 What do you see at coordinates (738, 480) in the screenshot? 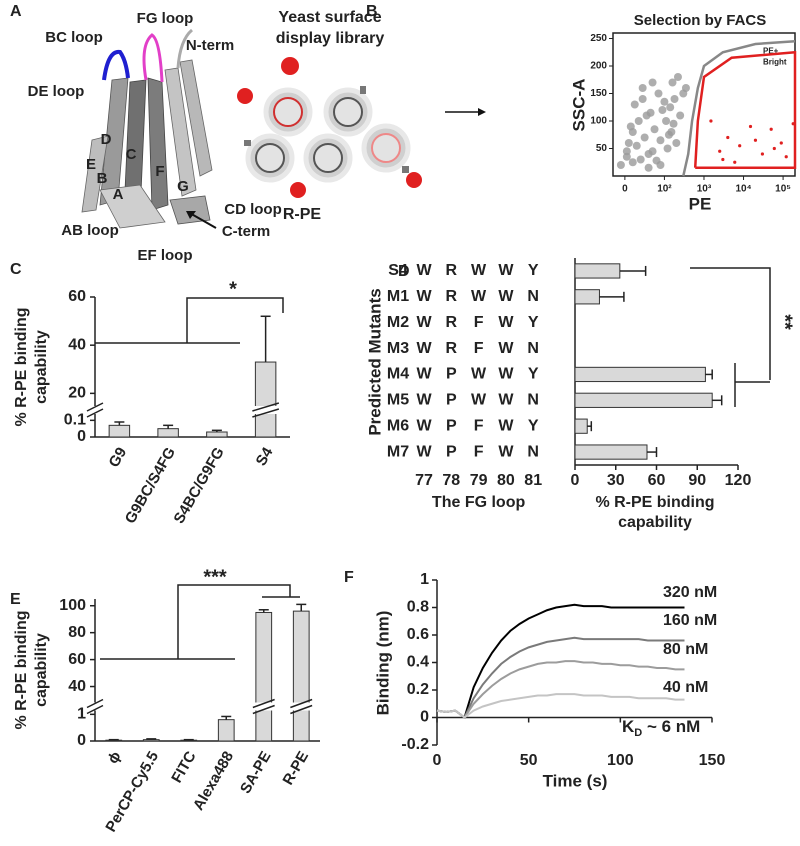
I see `x-tick-label: 120` at bounding box center [738, 480].